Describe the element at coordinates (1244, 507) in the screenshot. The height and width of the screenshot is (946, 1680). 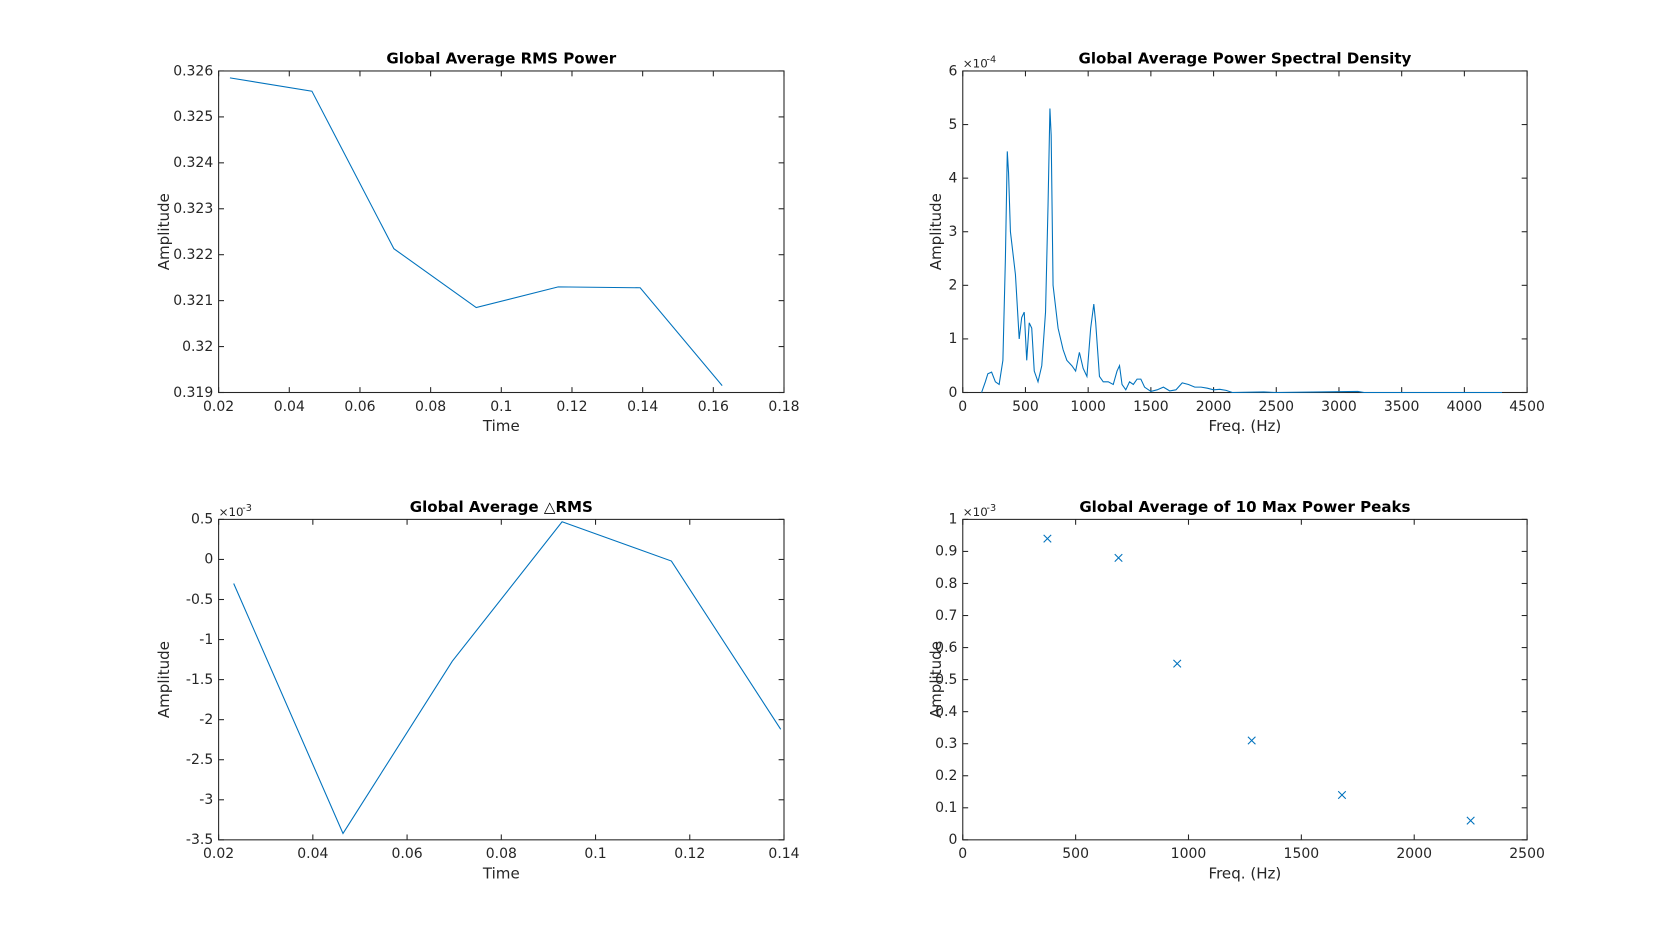
I see `chart-title: Global Average of 10 Max Power Peaks` at that location.